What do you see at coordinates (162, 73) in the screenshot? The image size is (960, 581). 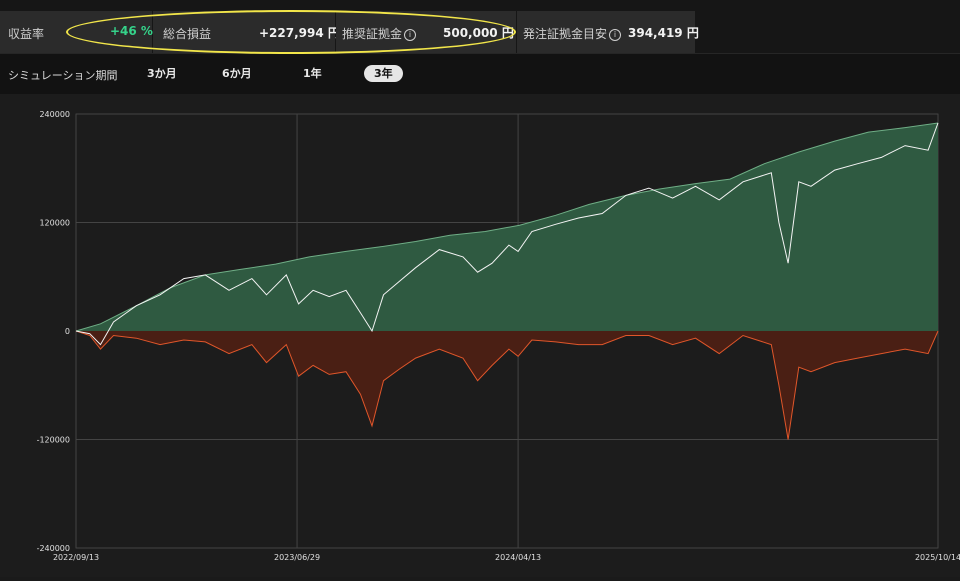 I see `period-option-3m: 3か月` at bounding box center [162, 73].